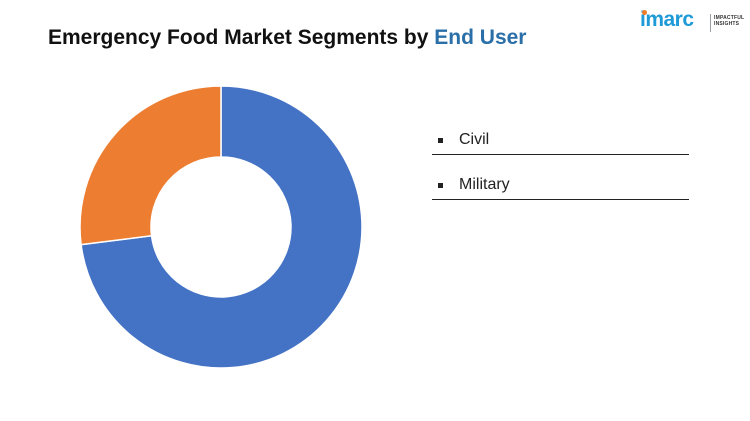 This screenshot has width=750, height=421. I want to click on logo-dot-icon, so click(644, 12).